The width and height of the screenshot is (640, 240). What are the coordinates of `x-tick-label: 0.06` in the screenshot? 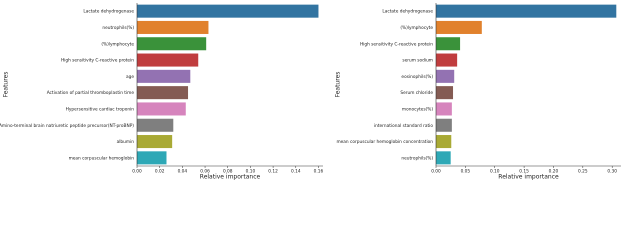 It's located at (205, 172).